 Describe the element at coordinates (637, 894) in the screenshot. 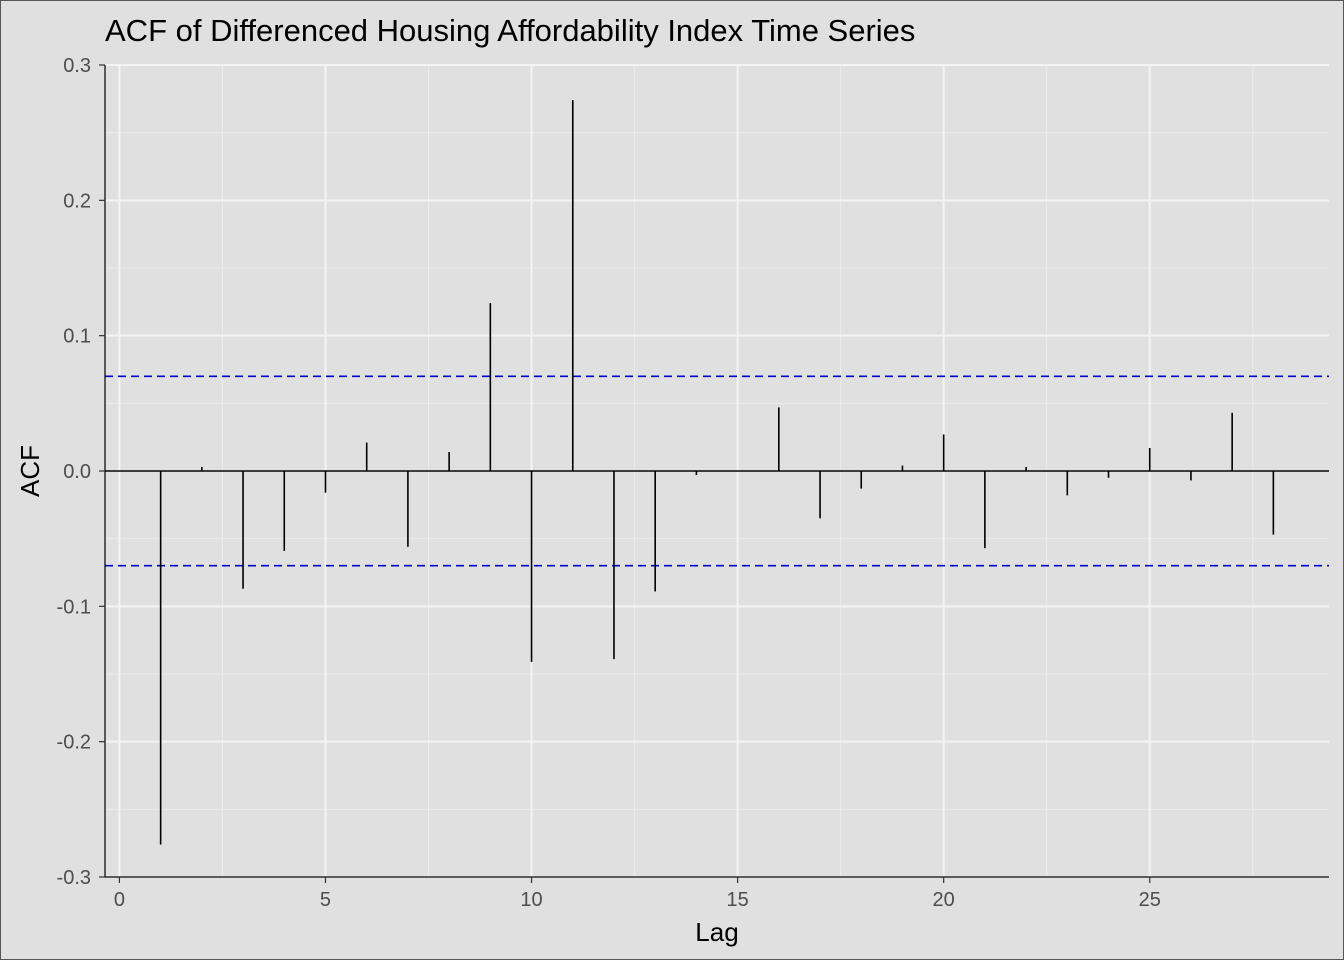

I see `x-ticks: 0 5 10 15 20 25` at that location.